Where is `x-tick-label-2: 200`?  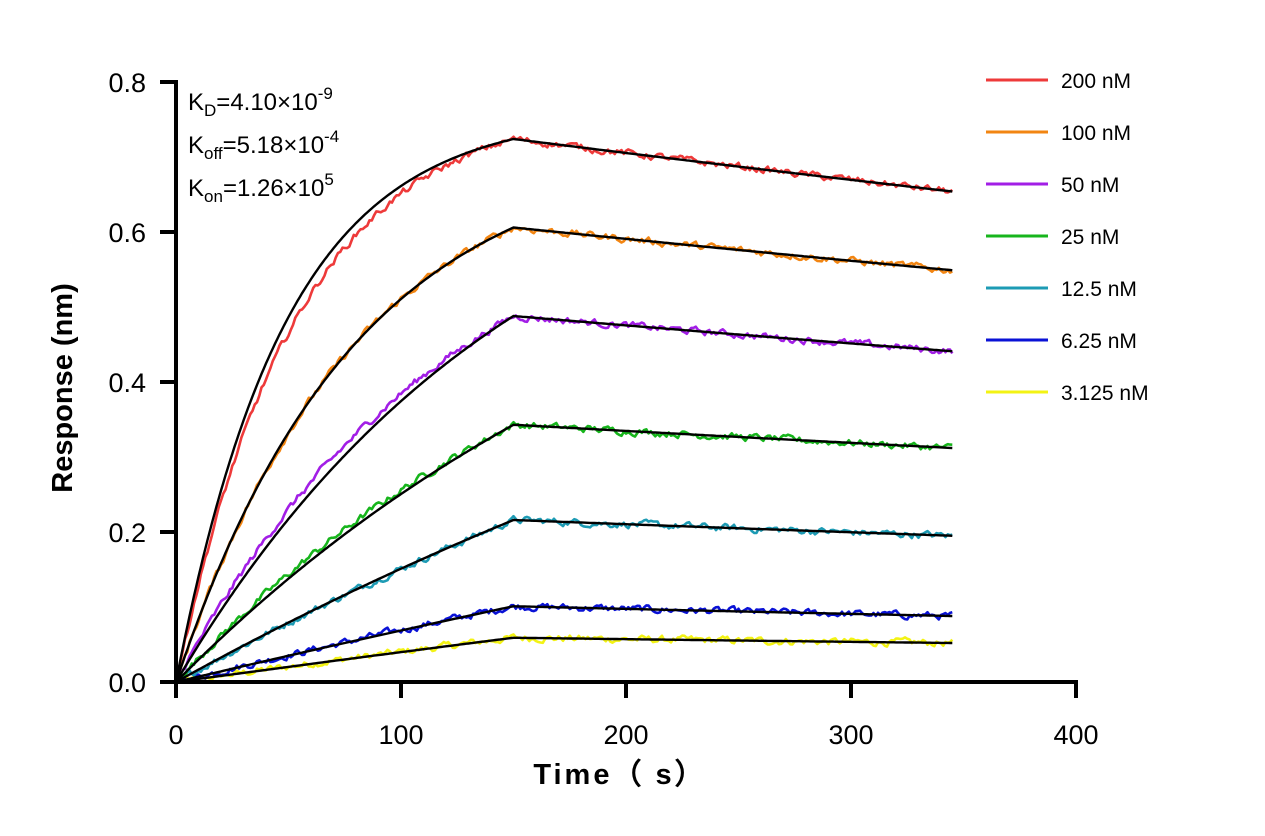 x-tick-label-2: 200 is located at coordinates (625, 735).